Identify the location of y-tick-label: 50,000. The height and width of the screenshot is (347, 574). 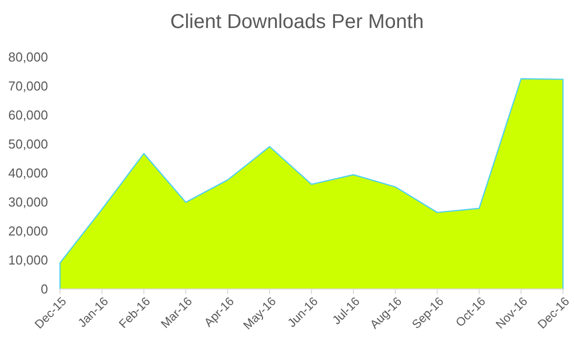
(28, 144).